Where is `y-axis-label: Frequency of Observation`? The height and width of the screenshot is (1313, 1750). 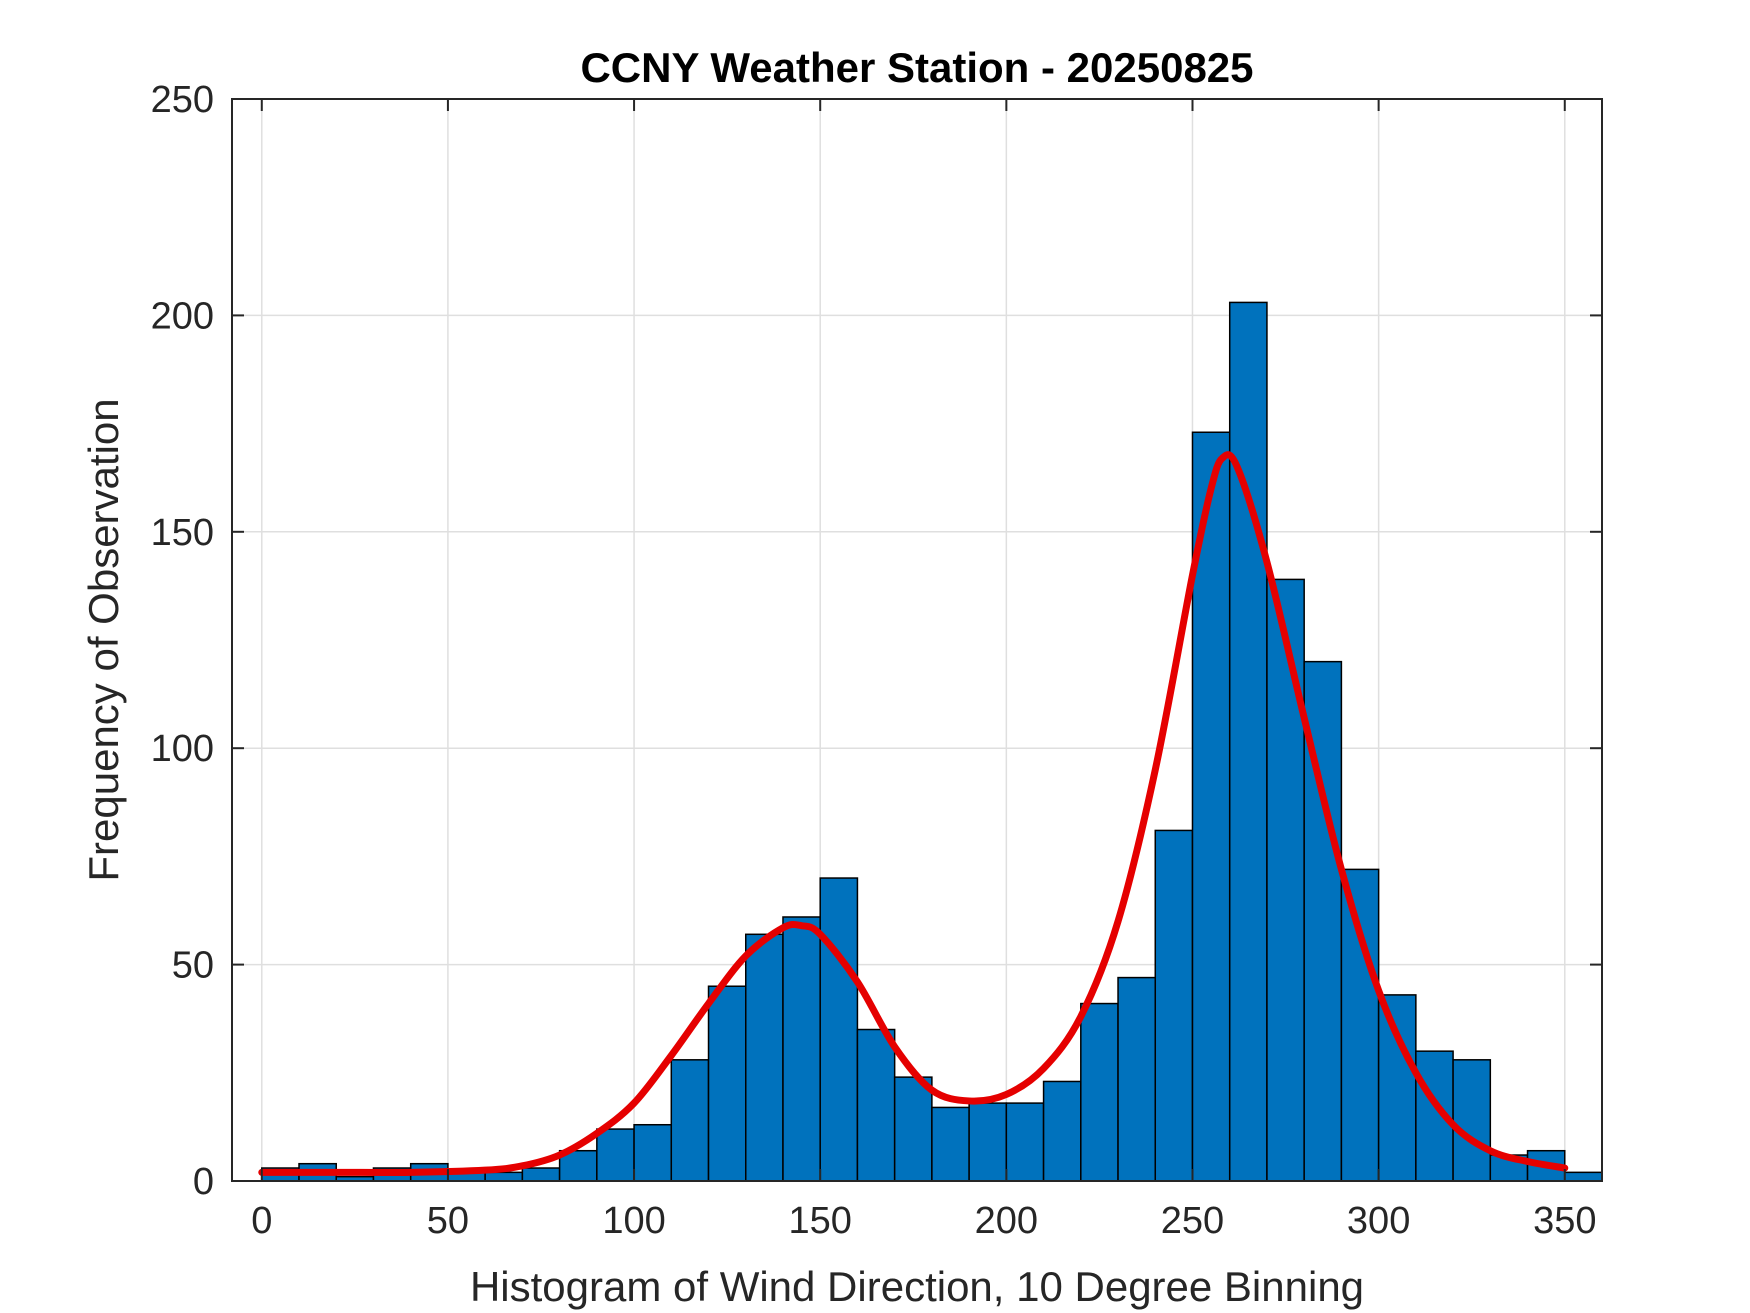
y-axis-label: Frequency of Observation is located at coordinates (103, 639).